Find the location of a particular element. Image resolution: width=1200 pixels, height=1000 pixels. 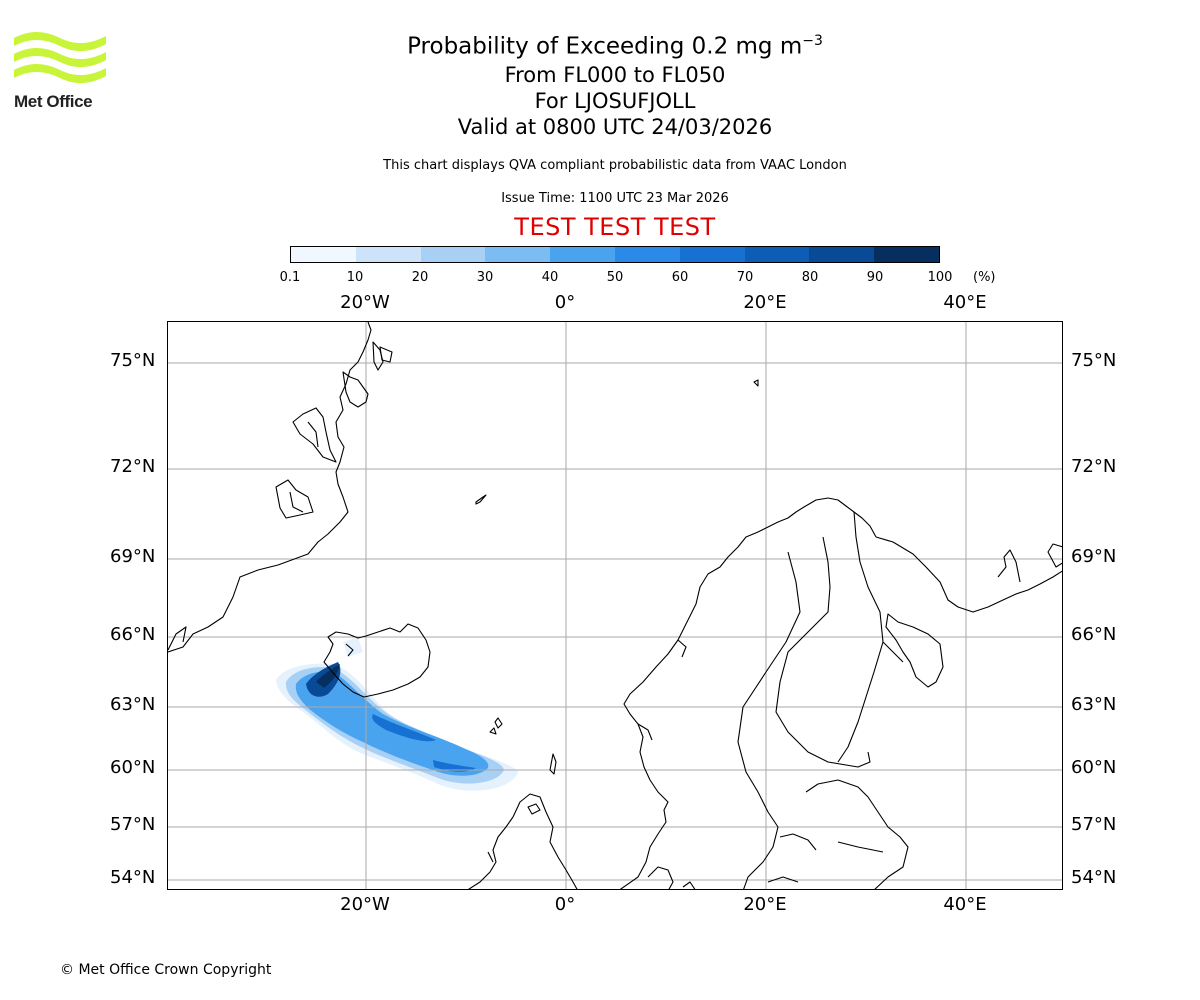

lat-label-right-60n: 60°N is located at coordinates (1094, 767).